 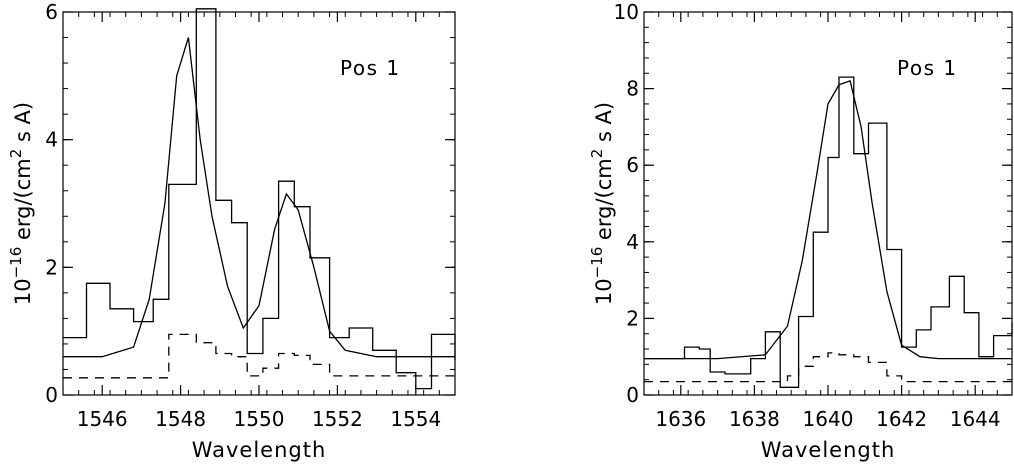 I want to click on x-tick-label: 1638, so click(x=754, y=419).